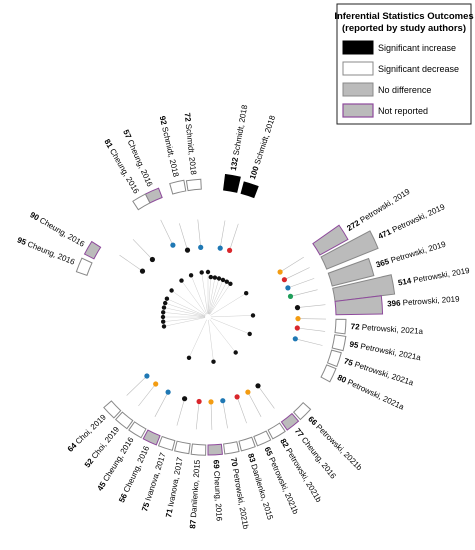 The width and height of the screenshot is (475, 550). I want to click on legend-label-no-difference: No difference, so click(404, 90).